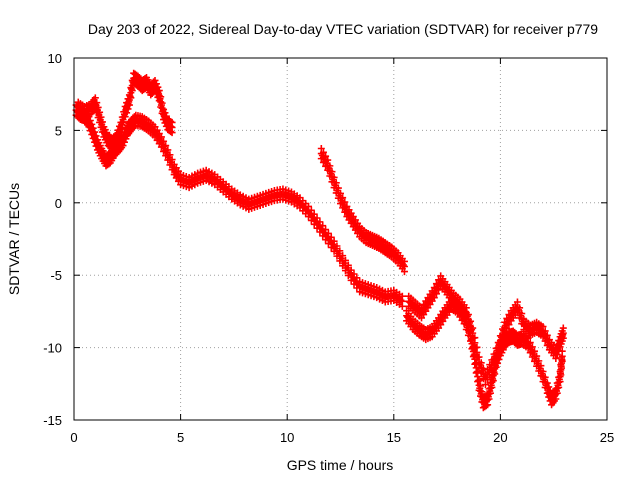 Image resolution: width=640 pixels, height=480 pixels. What do you see at coordinates (14, 239) in the screenshot?
I see `y-axis-label: SDTVAR / TECUs` at bounding box center [14, 239].